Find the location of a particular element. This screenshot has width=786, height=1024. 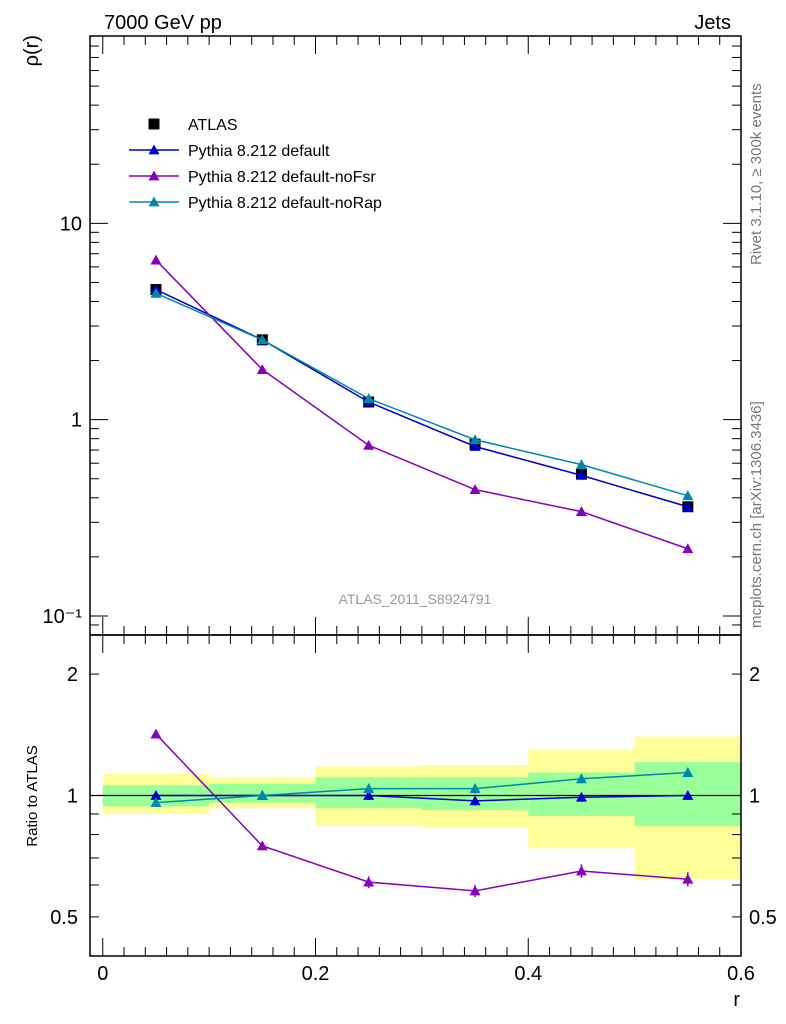

x-tick-label: 0.2 is located at coordinates (316, 974).